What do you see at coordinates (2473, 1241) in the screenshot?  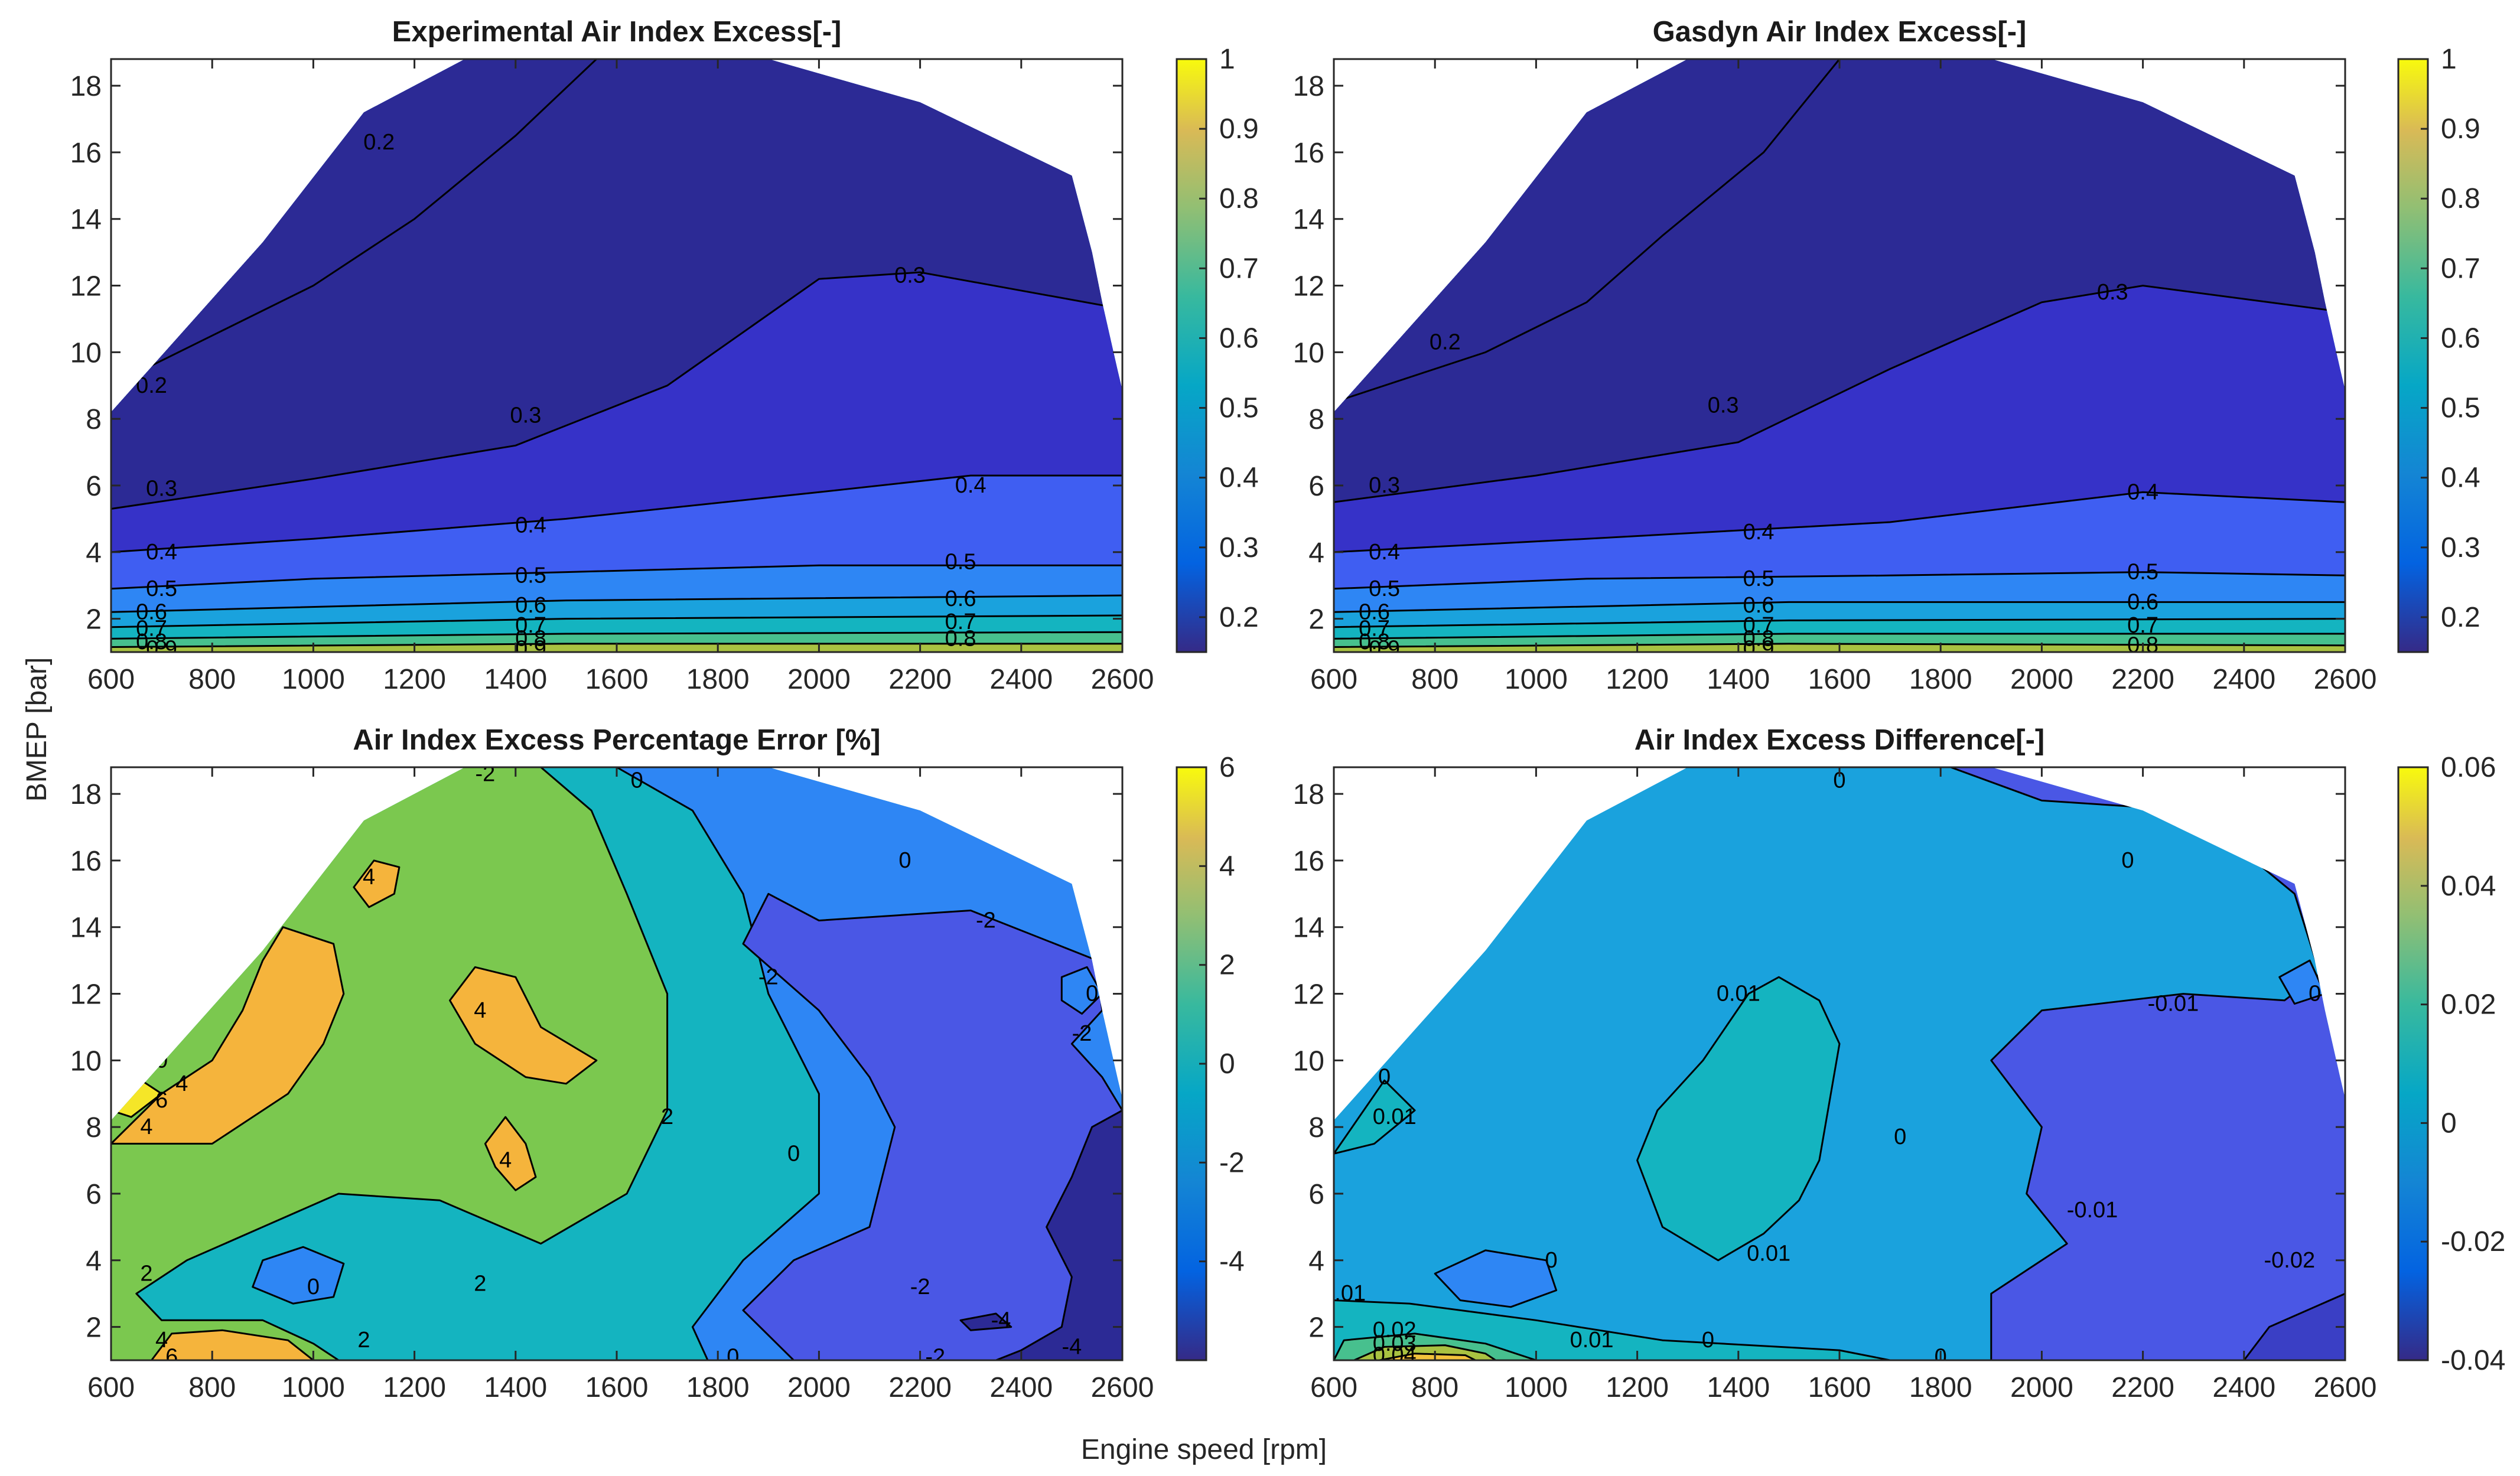 I see `colorbar-tick-label: -0.02` at bounding box center [2473, 1241].